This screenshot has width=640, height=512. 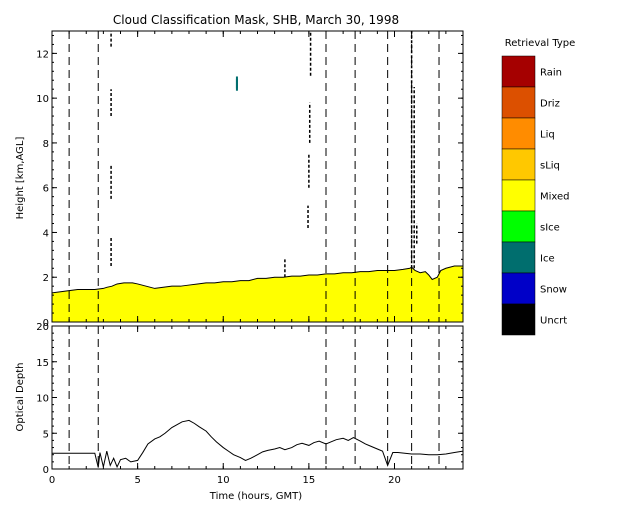 What do you see at coordinates (46, 278) in the screenshot?
I see `y-tick-label: 2` at bounding box center [46, 278].